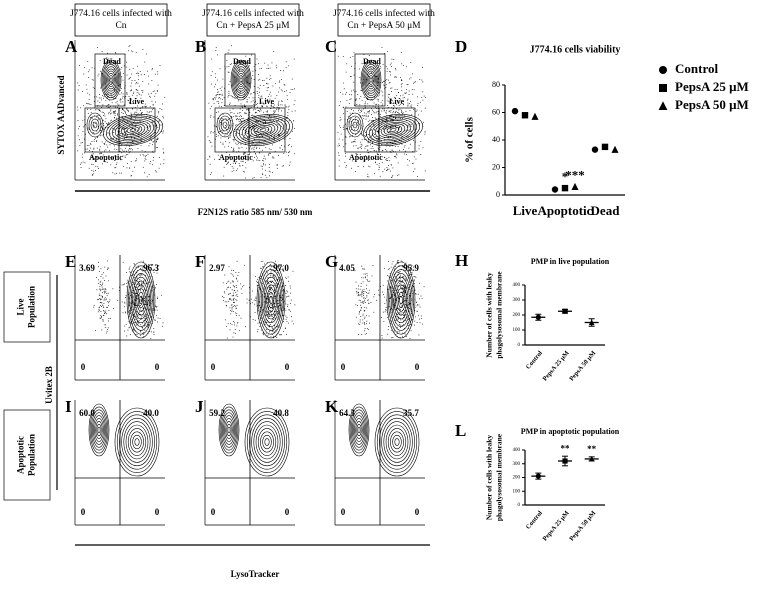 The height and width of the screenshot is (596, 758). I want to click on point, so click(555, 189).